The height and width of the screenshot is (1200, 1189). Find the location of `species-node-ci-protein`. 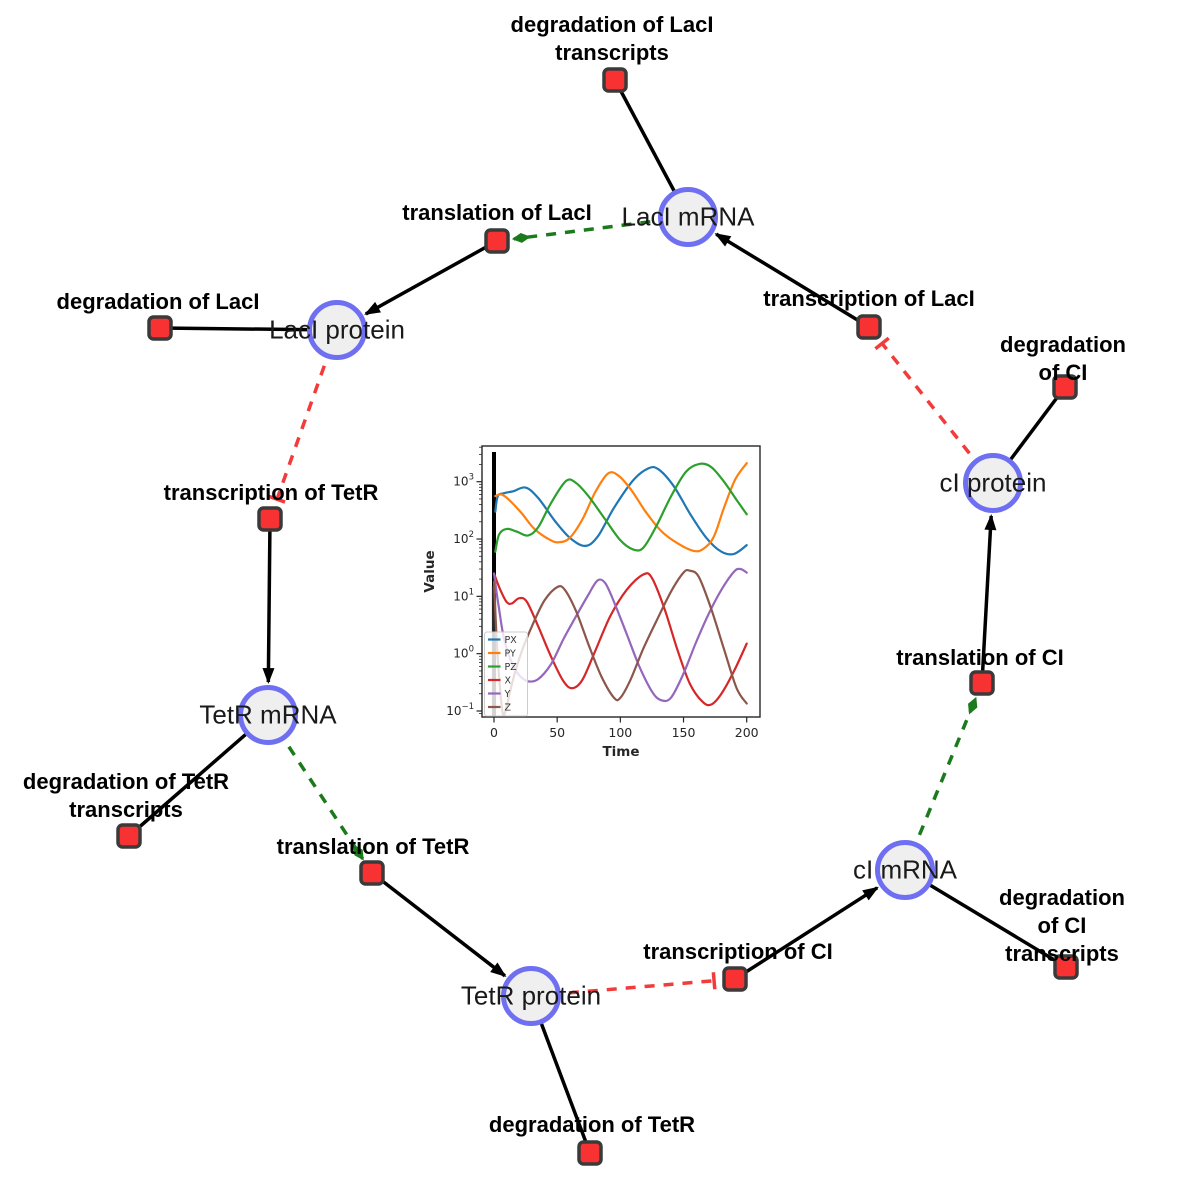

species-node-ci-protein is located at coordinates (993, 483).